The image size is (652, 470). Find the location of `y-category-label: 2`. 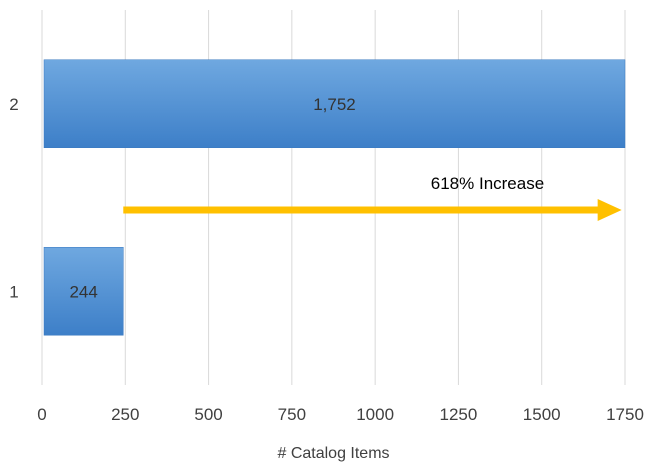

y-category-label: 2 is located at coordinates (13, 104).